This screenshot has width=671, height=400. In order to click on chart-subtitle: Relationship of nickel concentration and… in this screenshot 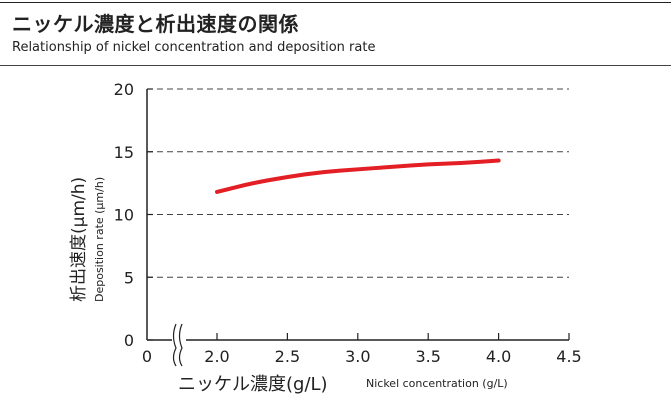, I will do `click(194, 47)`.